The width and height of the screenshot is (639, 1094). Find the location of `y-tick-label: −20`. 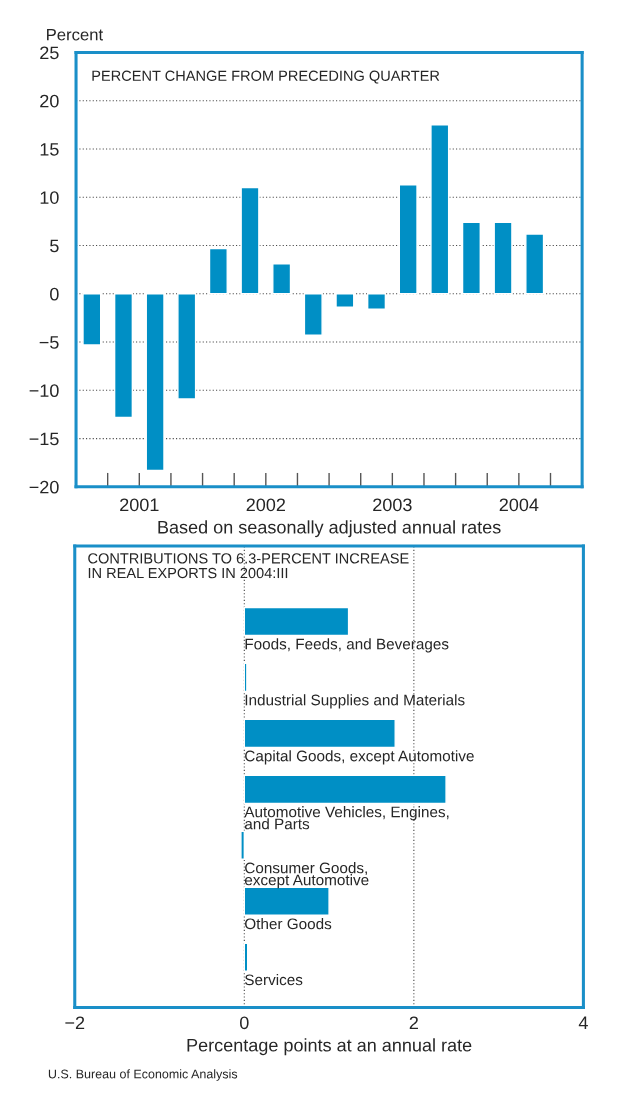

y-tick-label: −20 is located at coordinates (44, 487).